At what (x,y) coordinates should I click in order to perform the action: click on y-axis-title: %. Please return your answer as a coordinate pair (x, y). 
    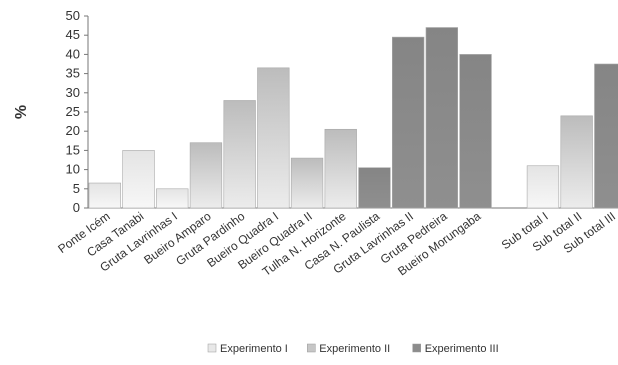
    Looking at the image, I should click on (21, 112).